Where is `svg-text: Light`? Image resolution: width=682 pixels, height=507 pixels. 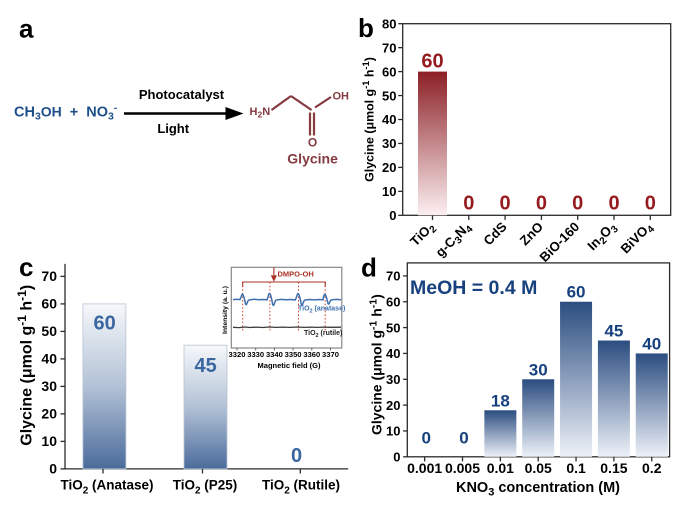
svg-text: Light is located at coordinates (173, 128).